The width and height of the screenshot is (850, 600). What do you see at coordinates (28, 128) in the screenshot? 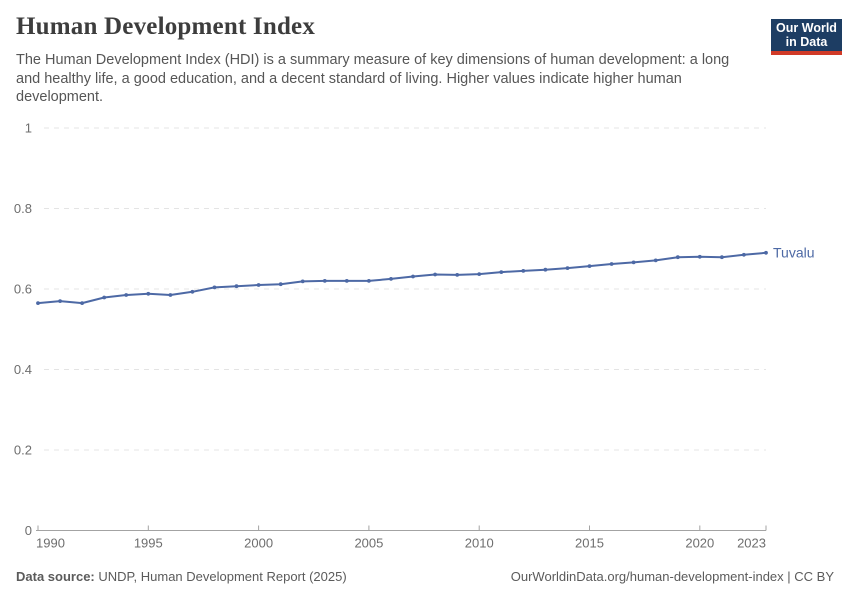
I see `y-tick-label: 1` at bounding box center [28, 128].